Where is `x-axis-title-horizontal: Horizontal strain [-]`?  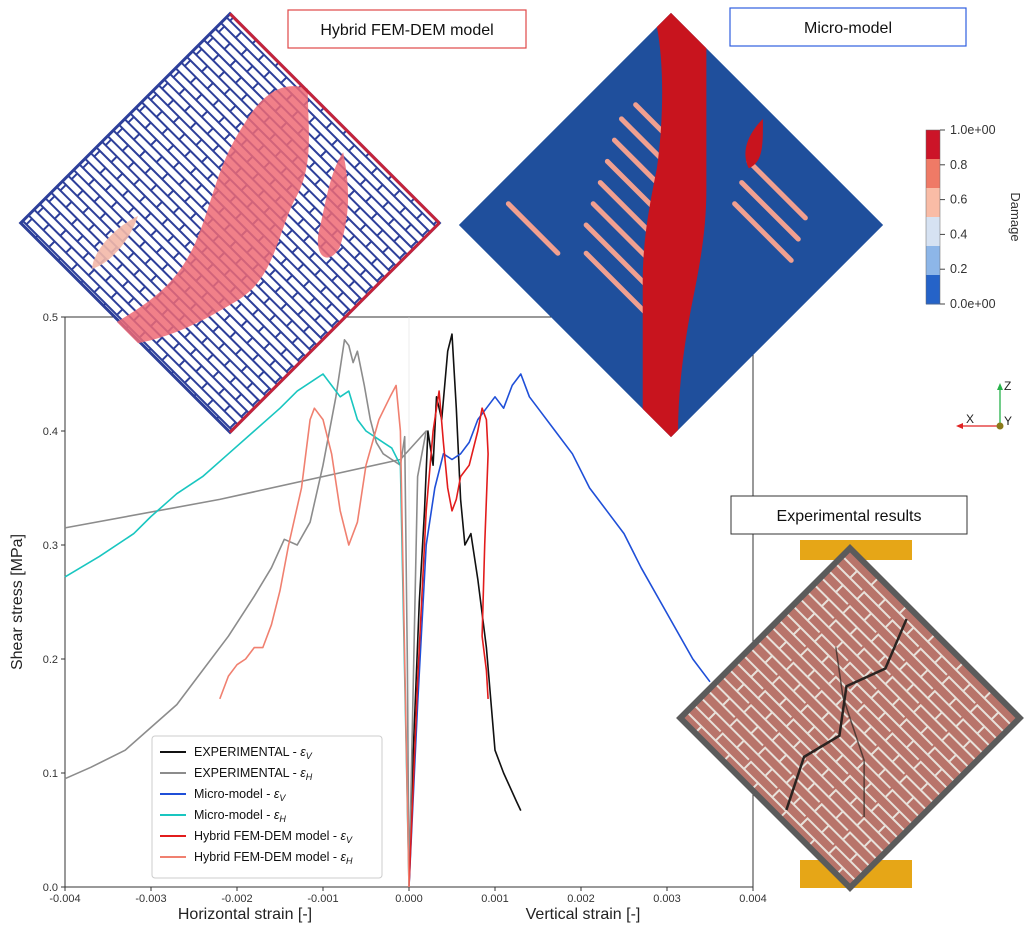
x-axis-title-horizontal: Horizontal strain [-] is located at coordinates (245, 914).